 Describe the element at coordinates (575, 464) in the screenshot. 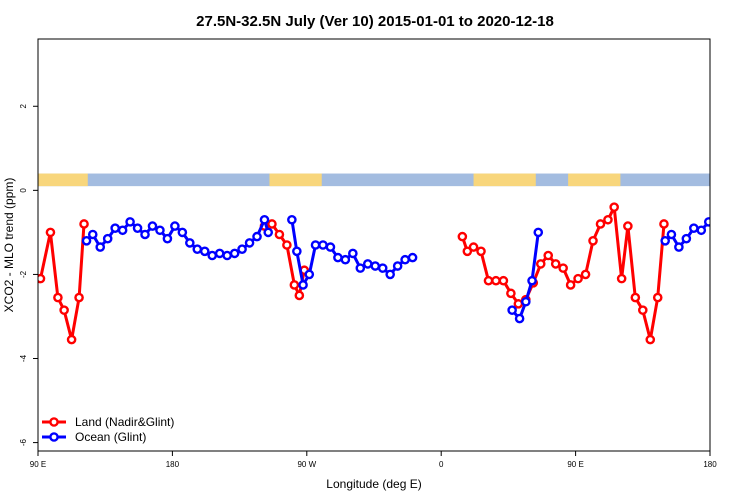

I see `x-tick-label: 90 E` at that location.